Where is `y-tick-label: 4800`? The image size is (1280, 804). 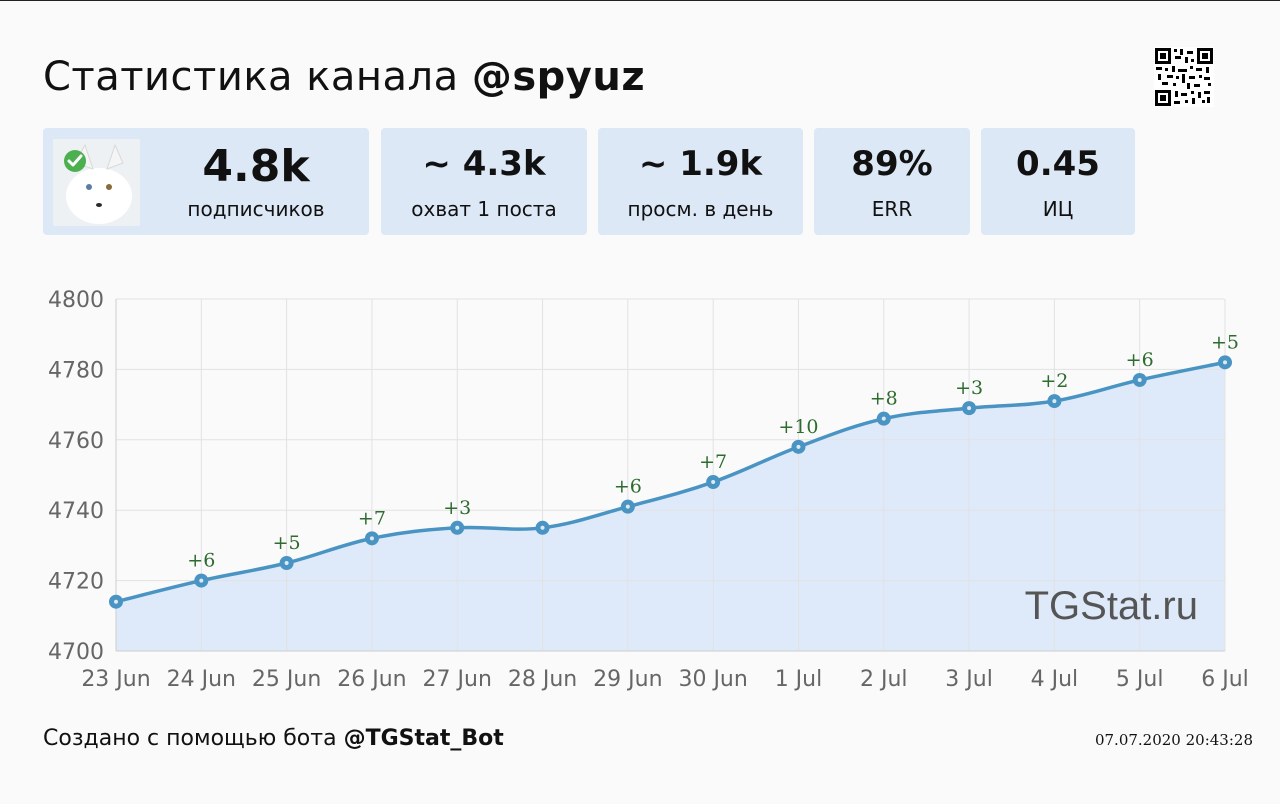 y-tick-label: 4800 is located at coordinates (76, 300).